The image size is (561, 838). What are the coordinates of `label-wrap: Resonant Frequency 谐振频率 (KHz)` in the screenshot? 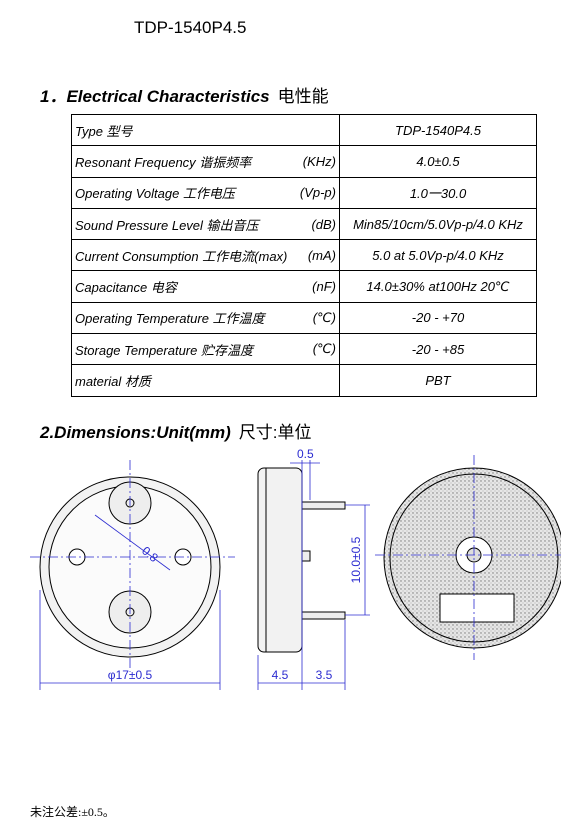 It's located at (205, 161).